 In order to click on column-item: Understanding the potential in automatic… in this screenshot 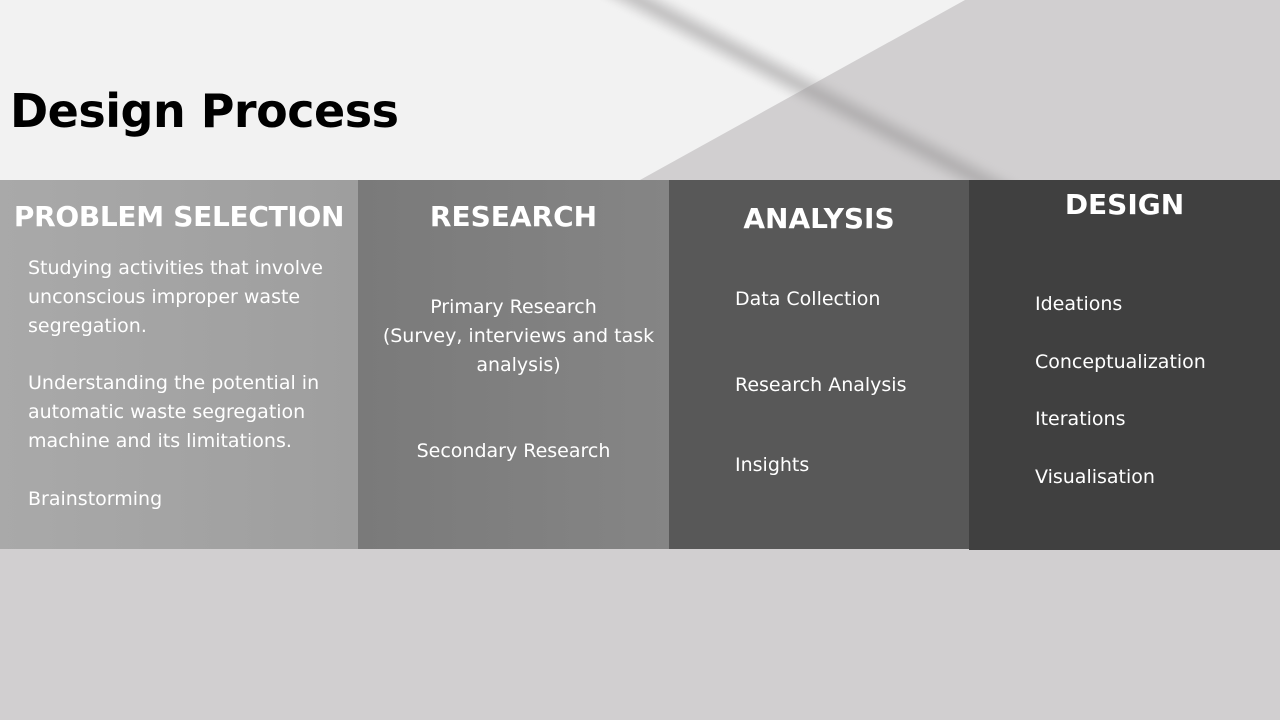, I will do `click(174, 412)`.